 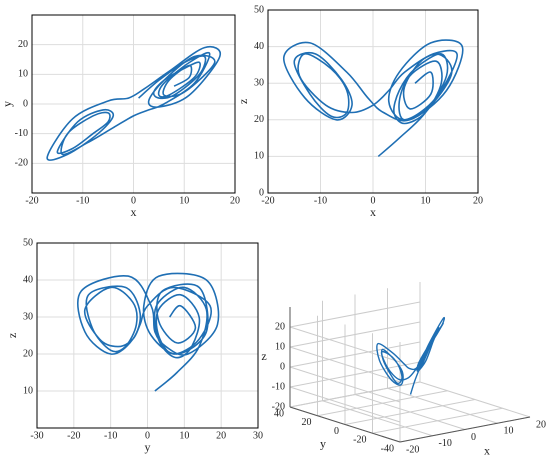 What do you see at coordinates (387, 448) in the screenshot?
I see `y-tick-label: -40` at bounding box center [387, 448].